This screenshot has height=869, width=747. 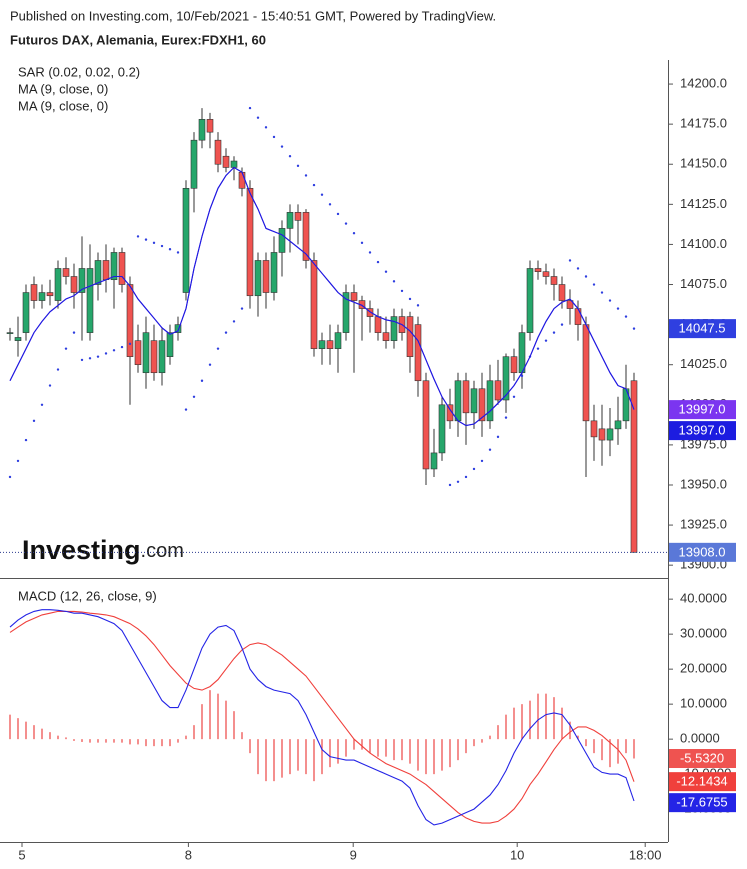 I want to click on macd-title: MACD (12, 26, close, 9), so click(x=87, y=595).